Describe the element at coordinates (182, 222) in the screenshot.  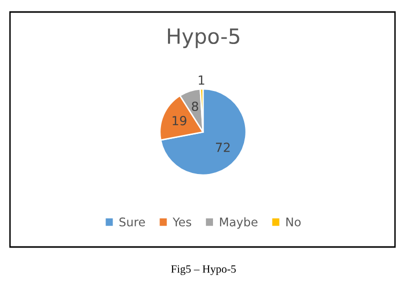
I see `legend-label: Yes` at that location.